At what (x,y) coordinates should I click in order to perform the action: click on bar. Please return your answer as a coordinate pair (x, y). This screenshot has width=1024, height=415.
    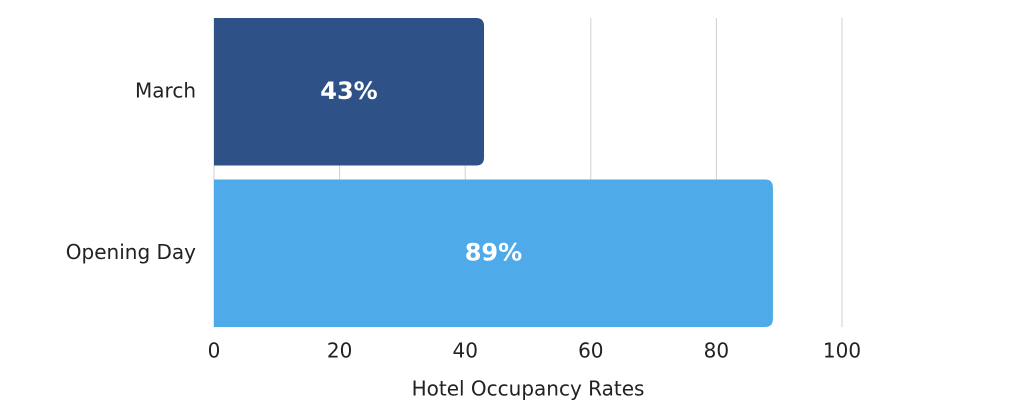
    Looking at the image, I should click on (349, 92).